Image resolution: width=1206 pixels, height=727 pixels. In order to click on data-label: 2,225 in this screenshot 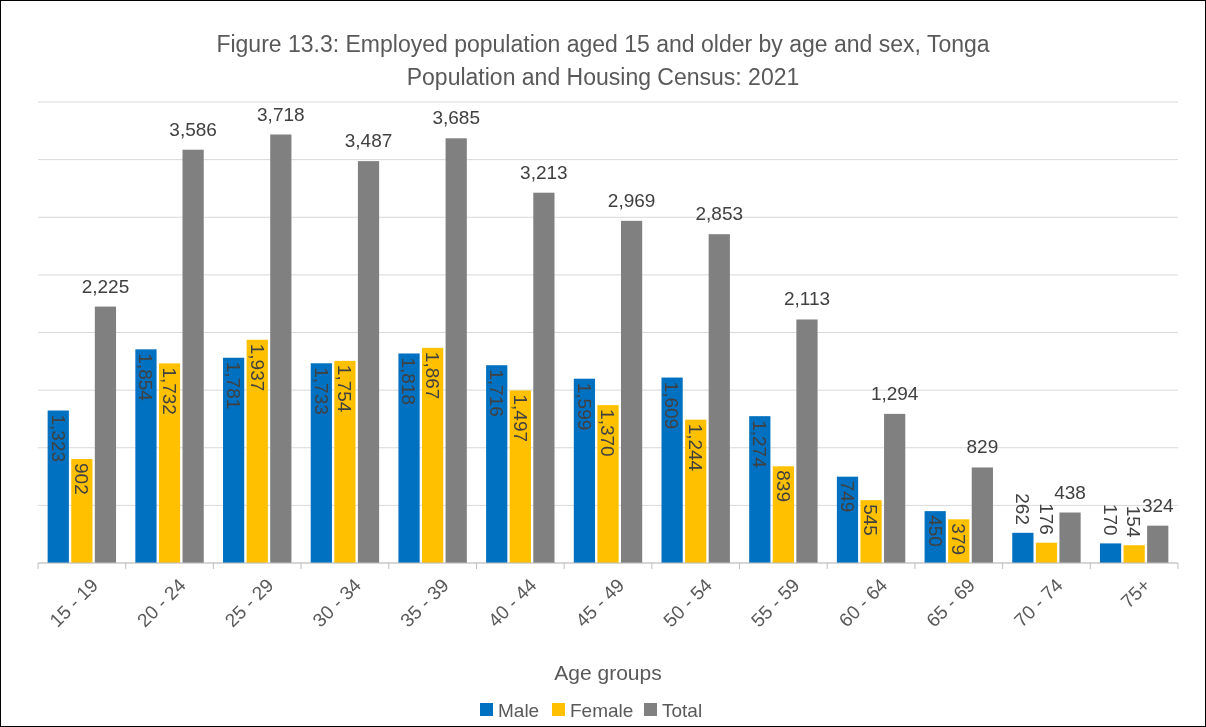, I will do `click(105, 286)`.